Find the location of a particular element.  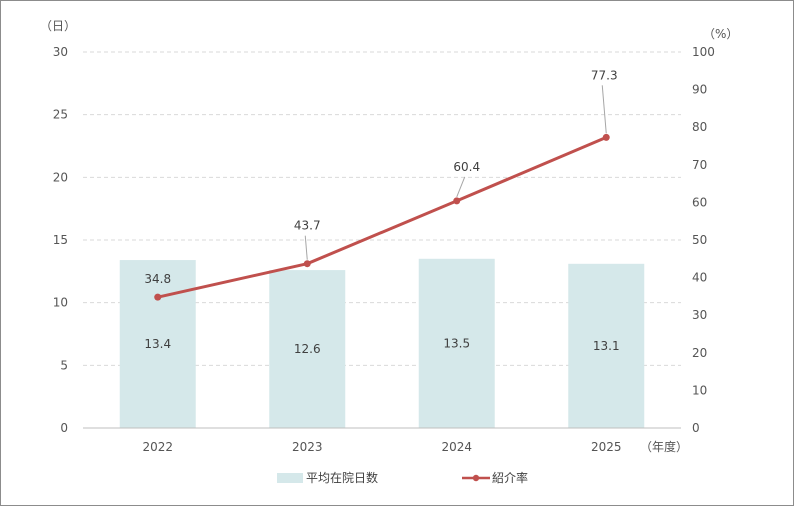

y-right-tick-label: 0 is located at coordinates (696, 428).